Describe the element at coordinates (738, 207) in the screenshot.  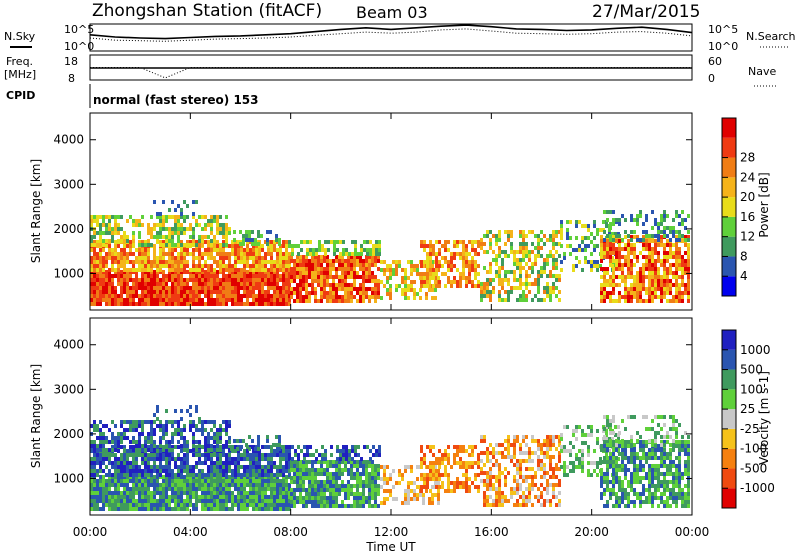
I see `power-colorbar: 4 8 12 16 20 24 28` at that location.